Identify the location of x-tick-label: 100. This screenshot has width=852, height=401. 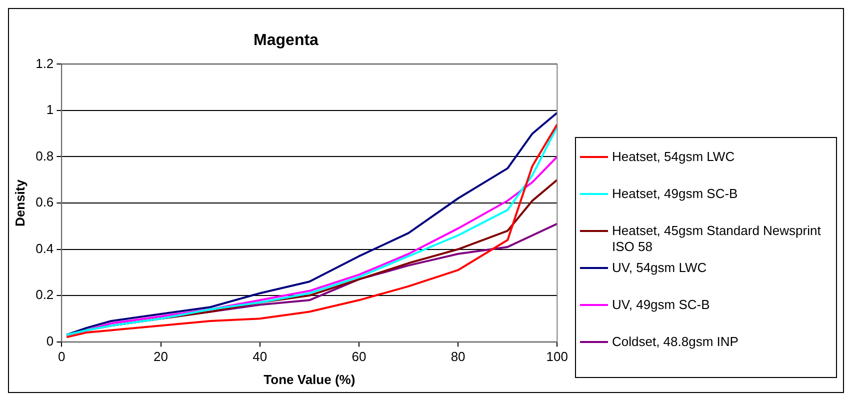
(557, 356).